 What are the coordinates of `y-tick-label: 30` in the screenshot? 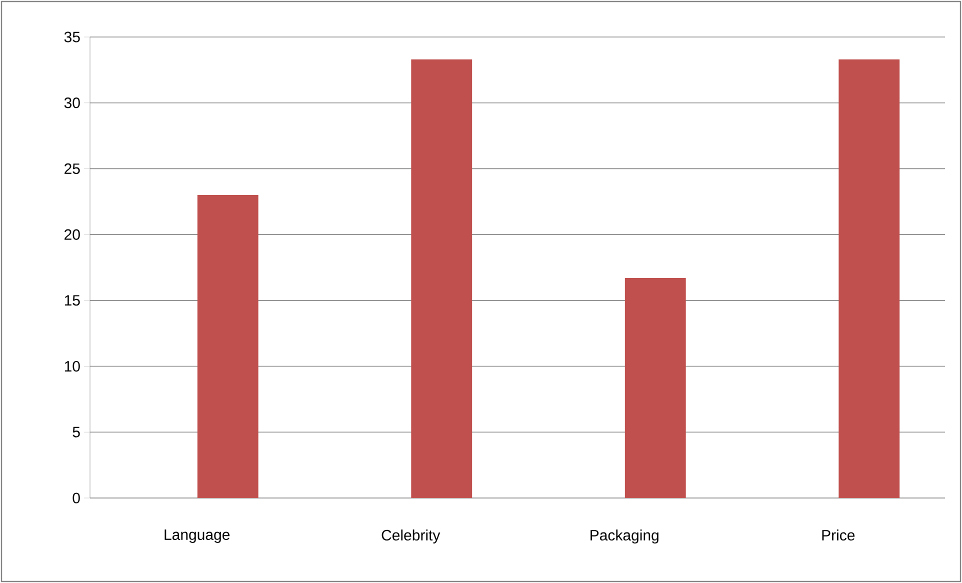 It's located at (72, 103).